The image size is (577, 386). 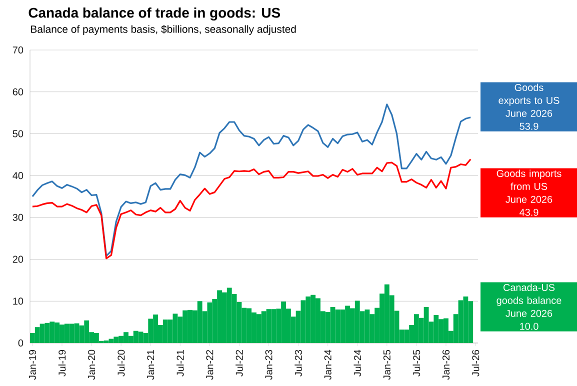 What do you see at coordinates (239, 363) in the screenshot?
I see `x-tick-label: Jul-22` at bounding box center [239, 363].